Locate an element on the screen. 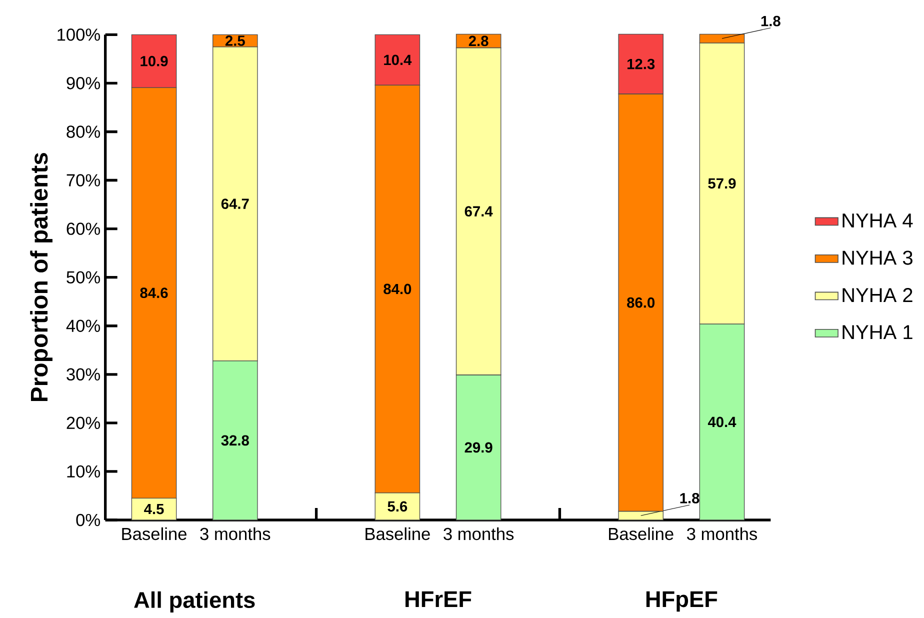  legend-label: NYHA 2 is located at coordinates (877, 295).